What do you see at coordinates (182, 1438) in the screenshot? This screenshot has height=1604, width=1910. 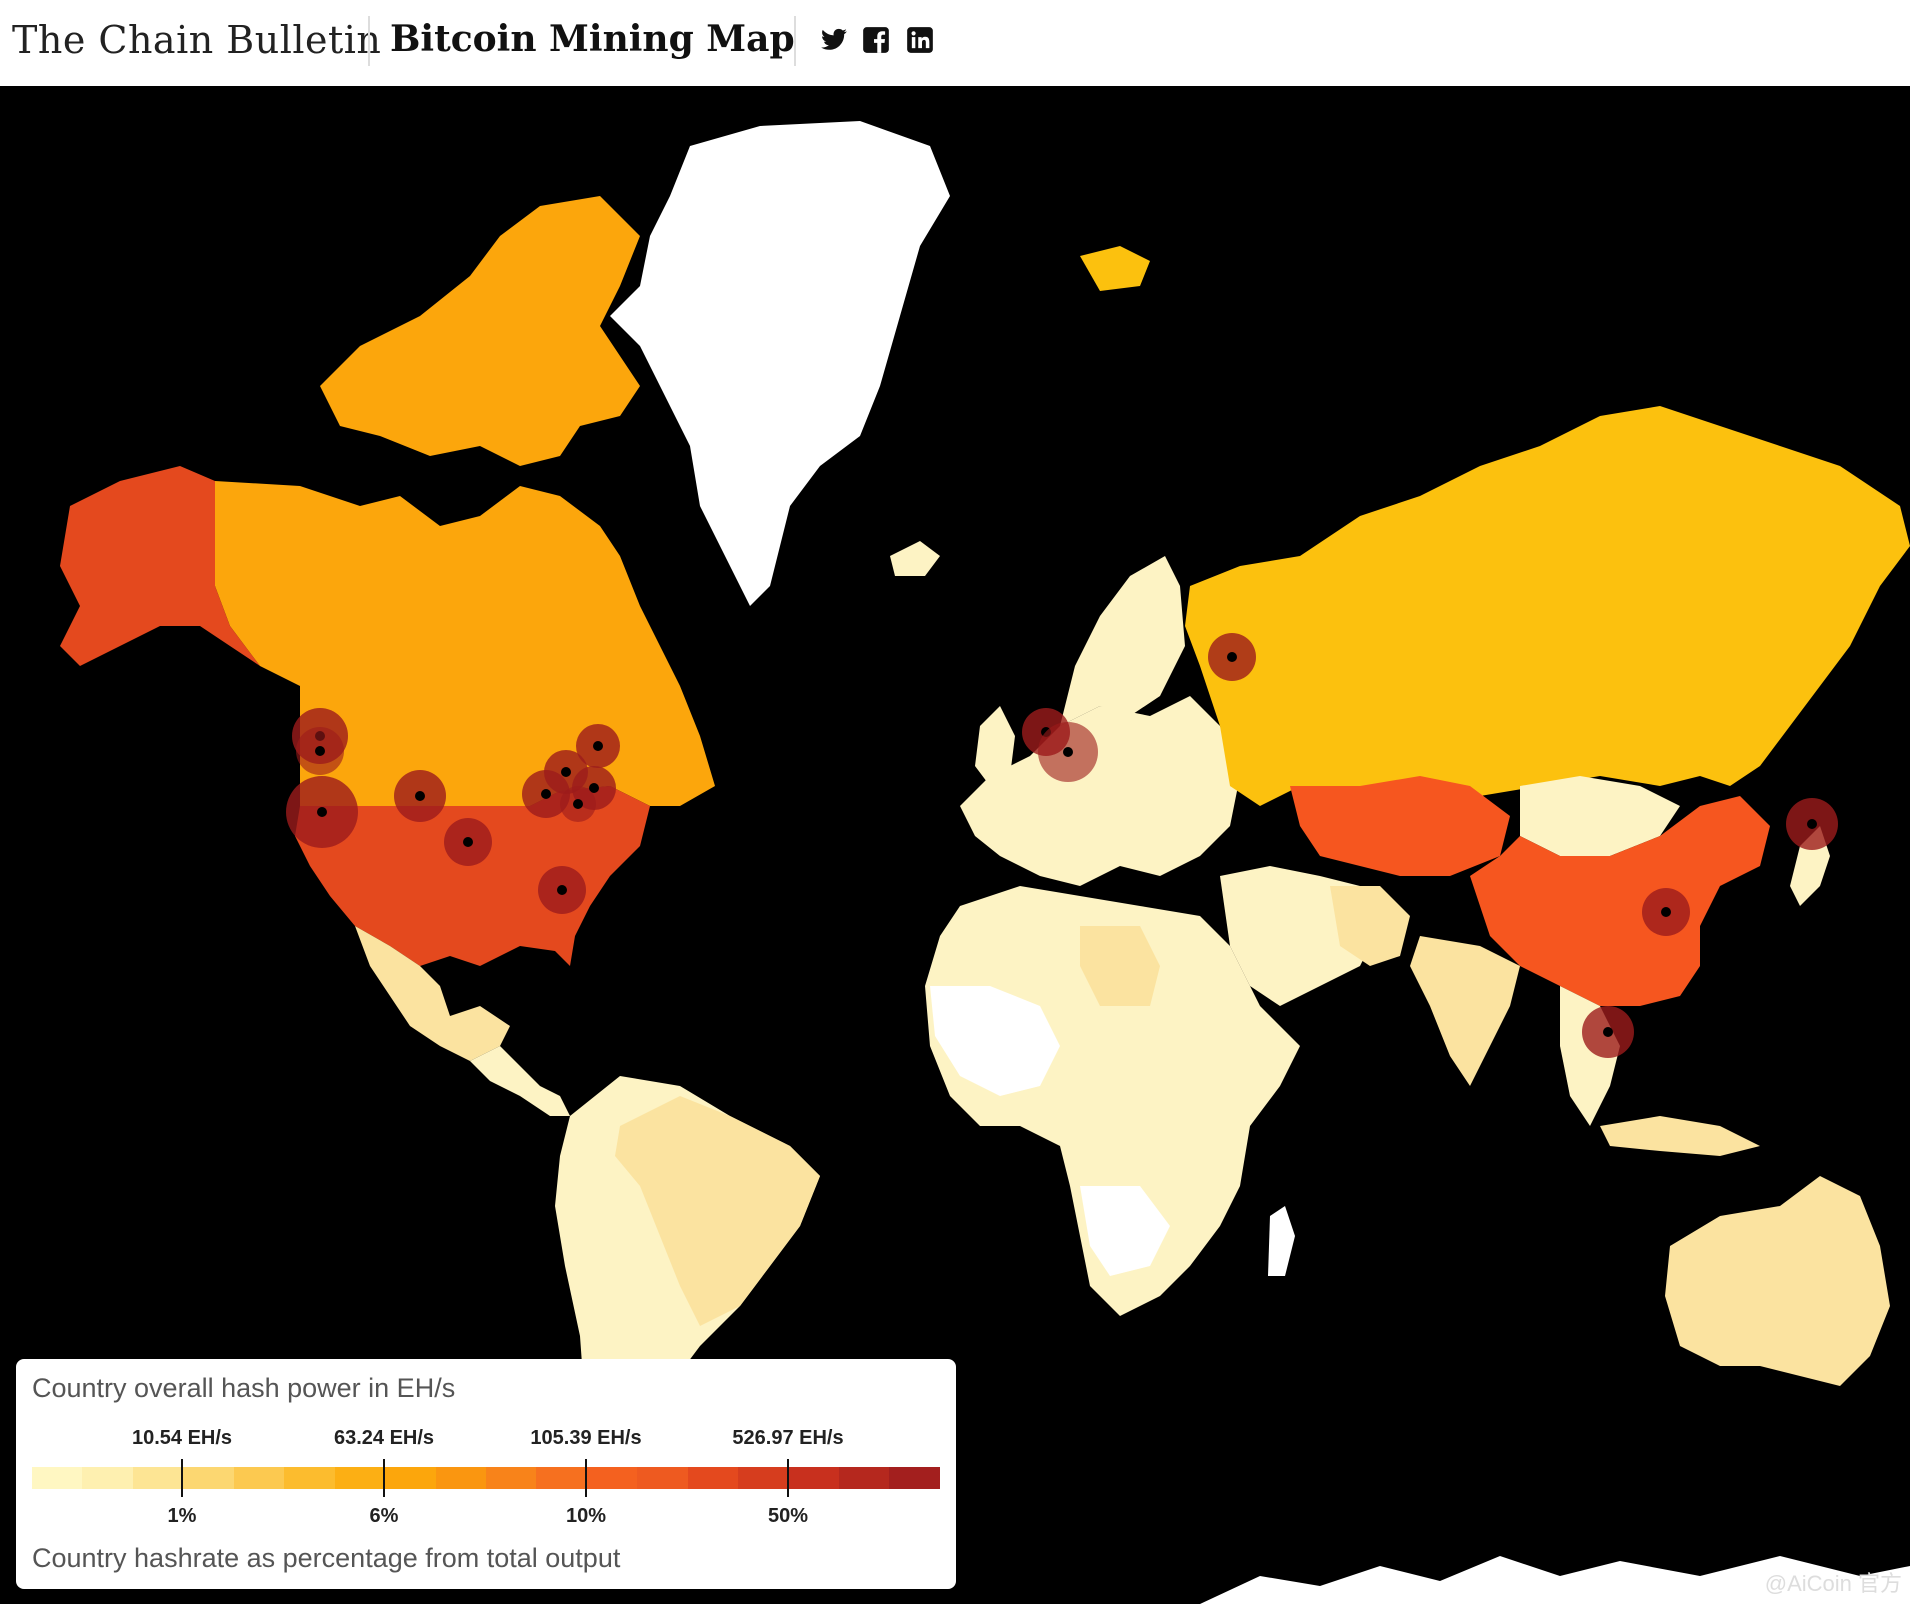 I see `legend-tick-eh: 10.54 EH/s` at bounding box center [182, 1438].